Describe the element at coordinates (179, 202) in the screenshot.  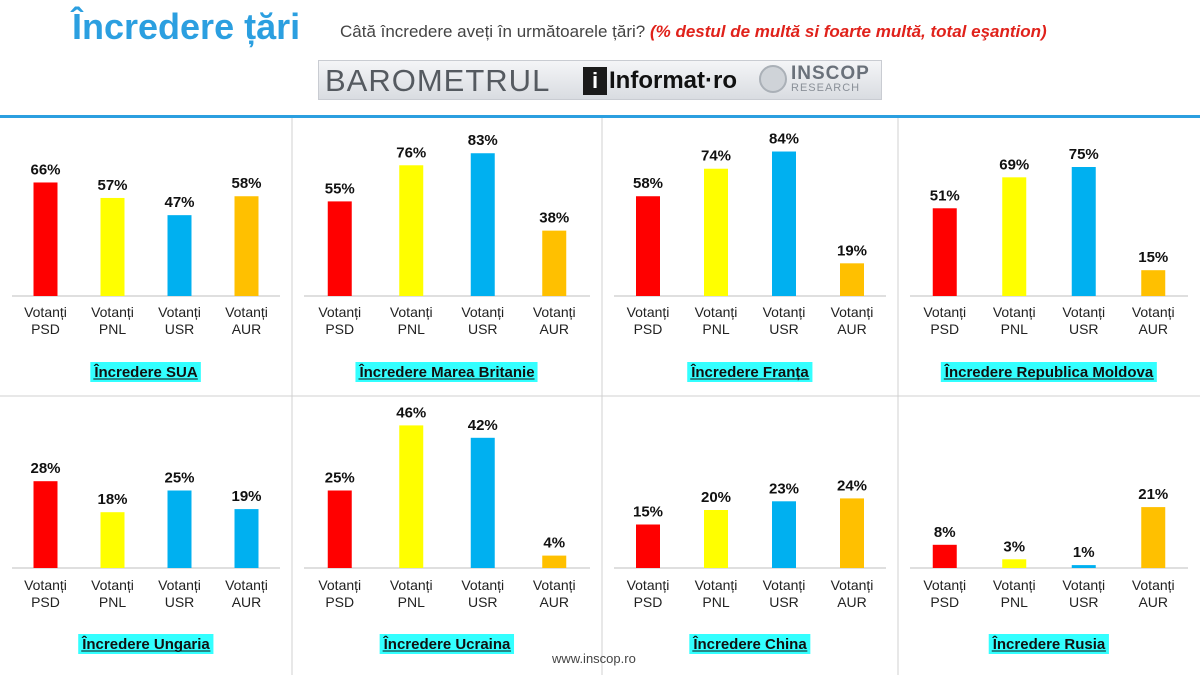
I see `data-label: 47%` at that location.